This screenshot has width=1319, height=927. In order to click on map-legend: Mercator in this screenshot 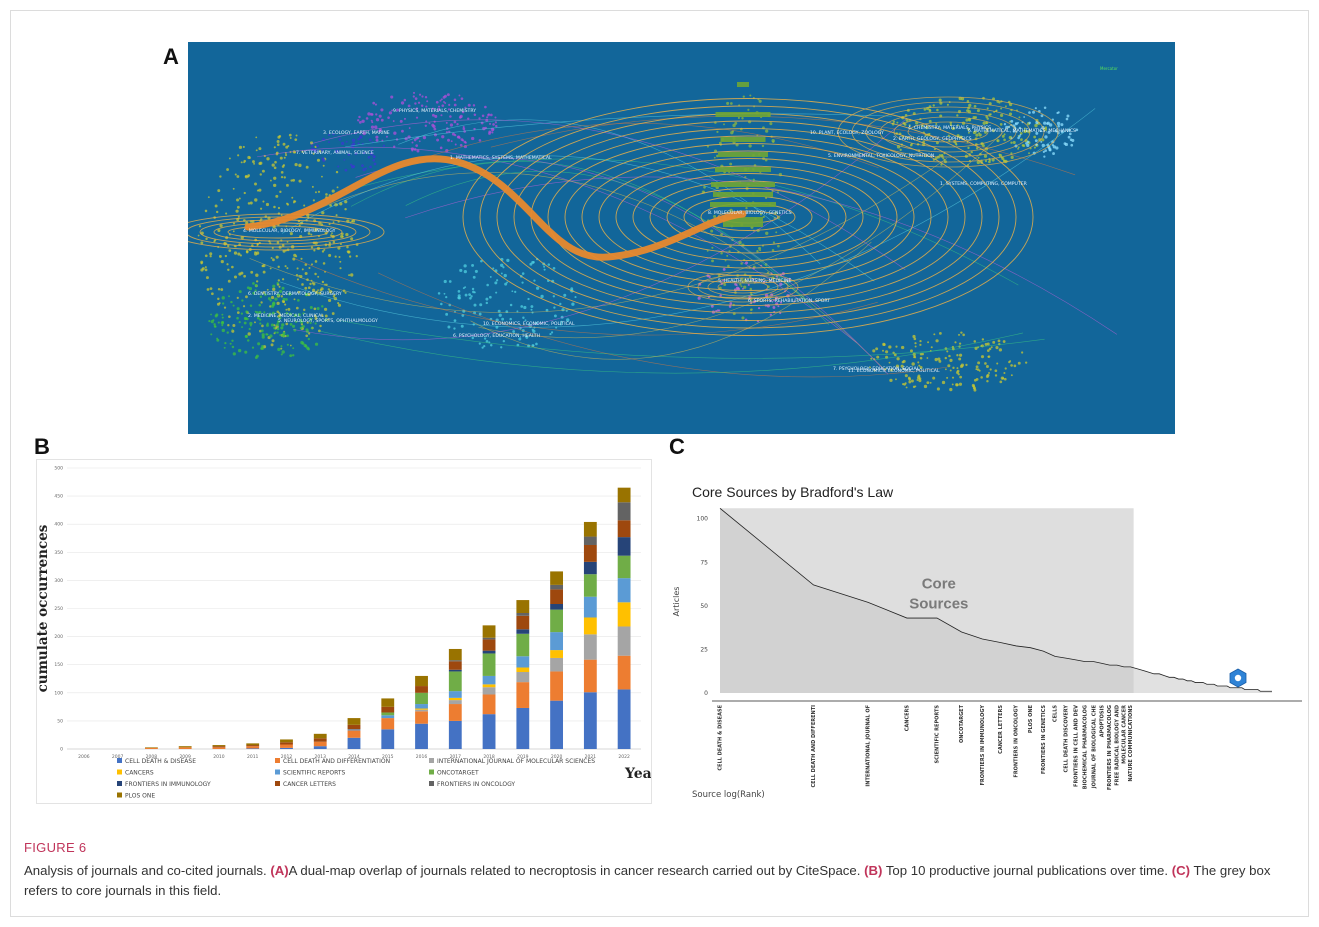, I will do `click(1109, 68)`.